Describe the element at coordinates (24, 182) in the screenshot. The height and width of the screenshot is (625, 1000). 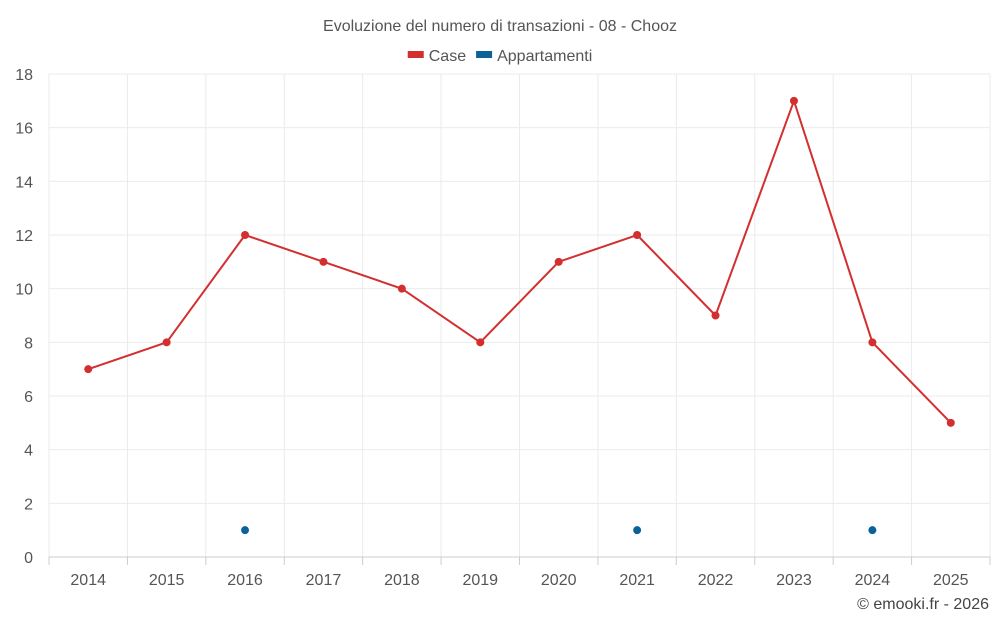
I see `y-tick-label: 14` at that location.